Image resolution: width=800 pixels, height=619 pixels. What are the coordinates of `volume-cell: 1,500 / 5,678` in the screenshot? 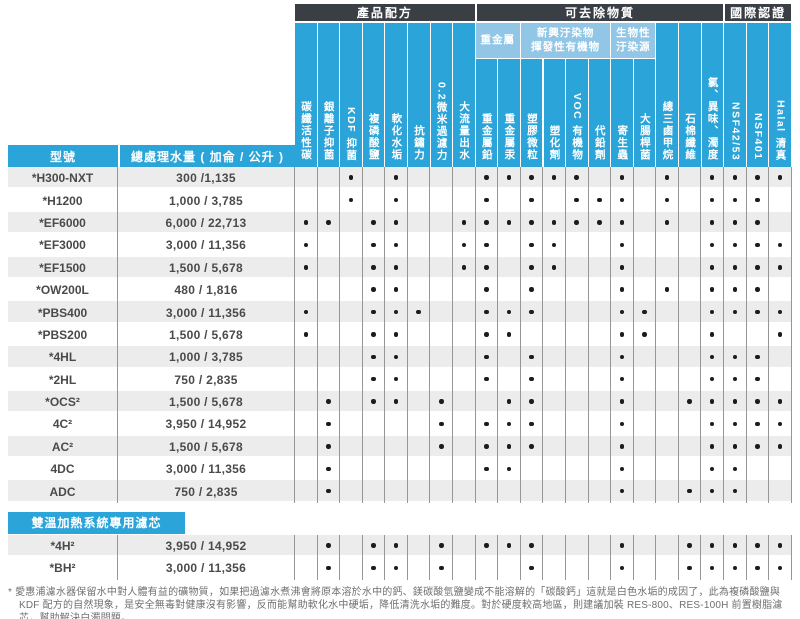 It's located at (206, 402).